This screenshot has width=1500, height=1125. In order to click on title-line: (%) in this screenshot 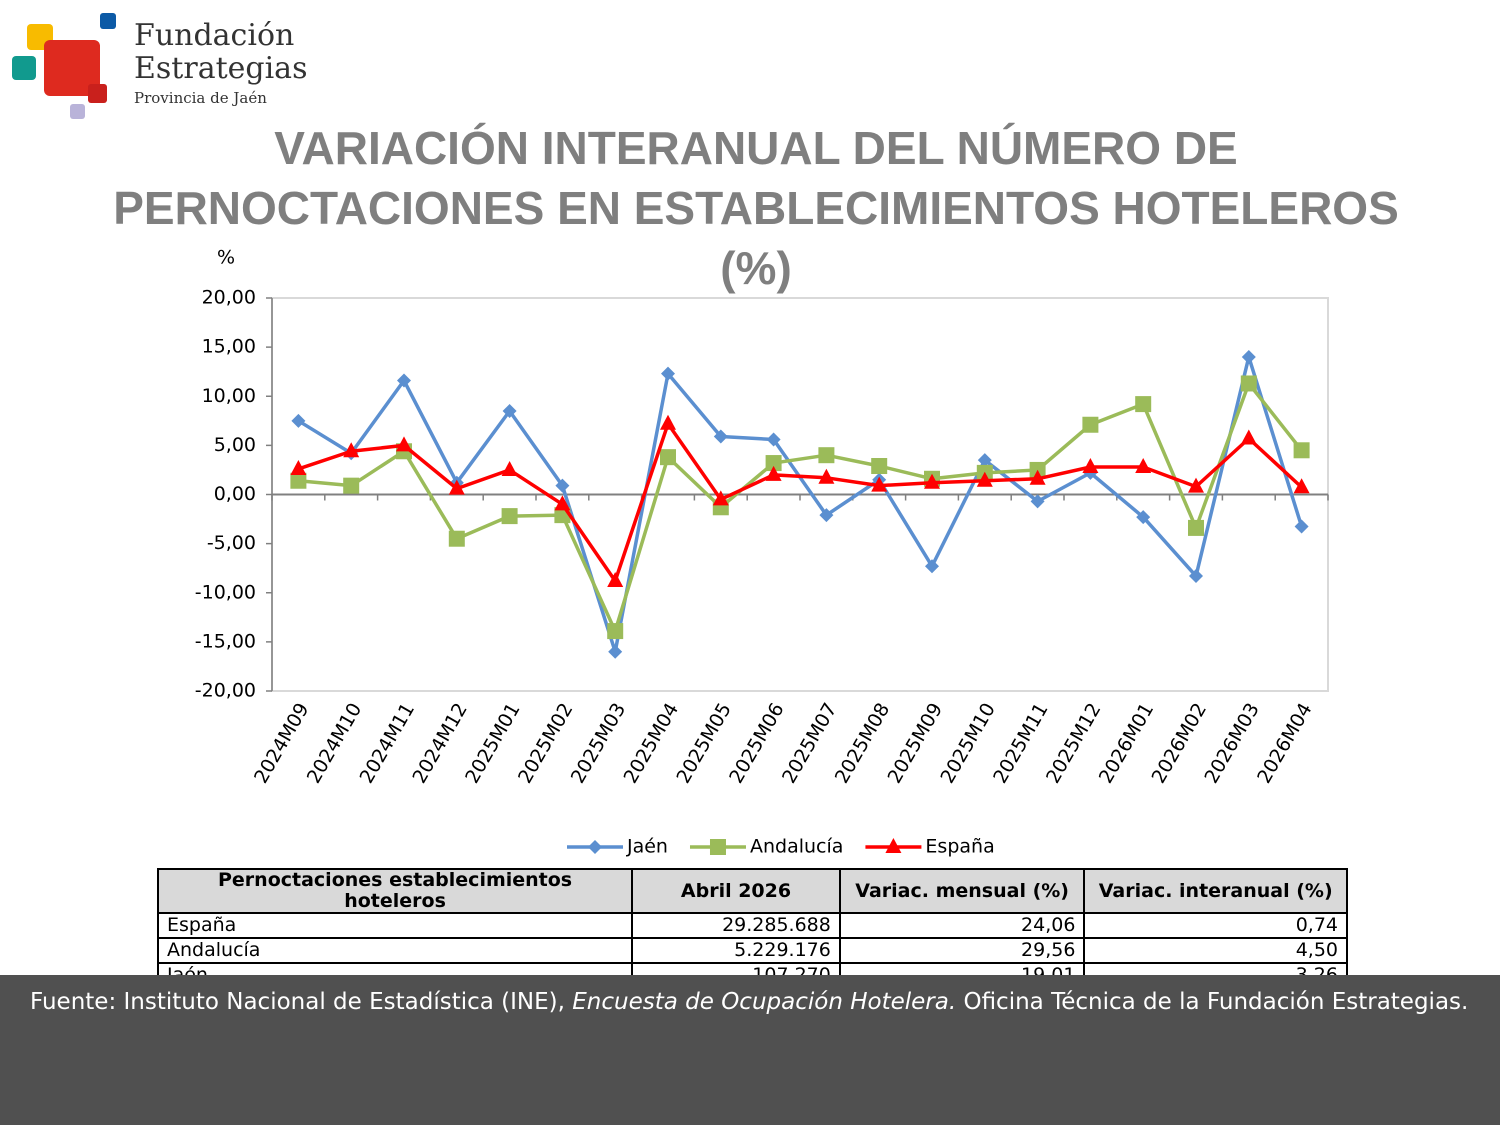, I will do `click(756, 268)`.